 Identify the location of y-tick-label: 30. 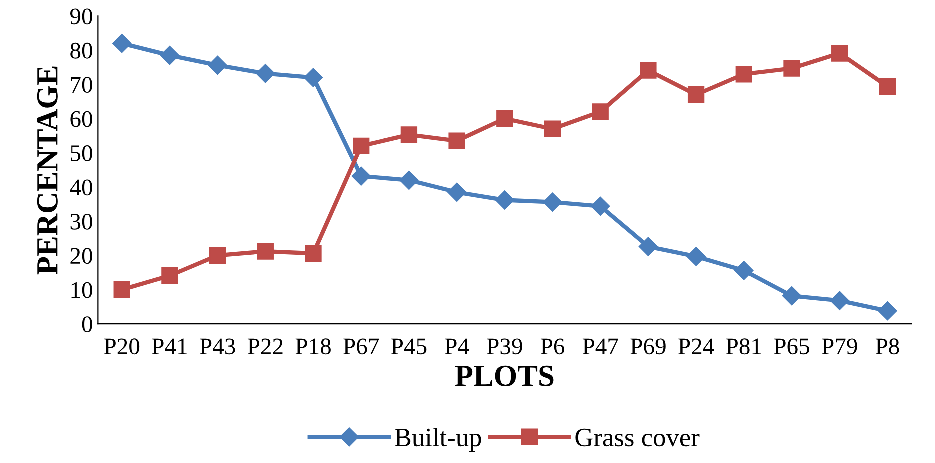
(81, 222).